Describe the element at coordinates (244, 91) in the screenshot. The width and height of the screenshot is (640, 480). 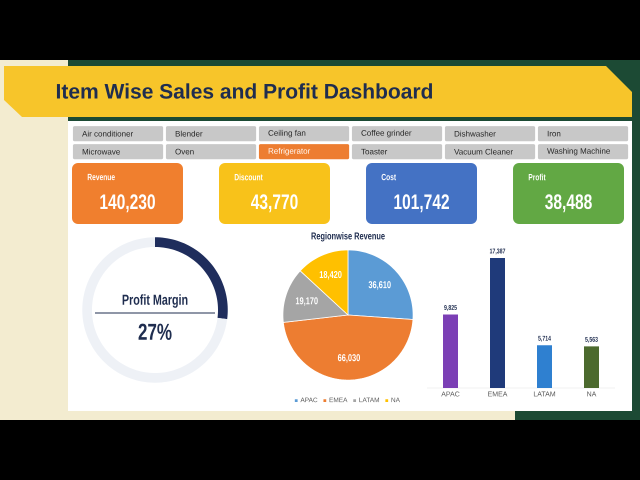
I see `text: Item Wise Sales and Profit Dashboard` at that location.